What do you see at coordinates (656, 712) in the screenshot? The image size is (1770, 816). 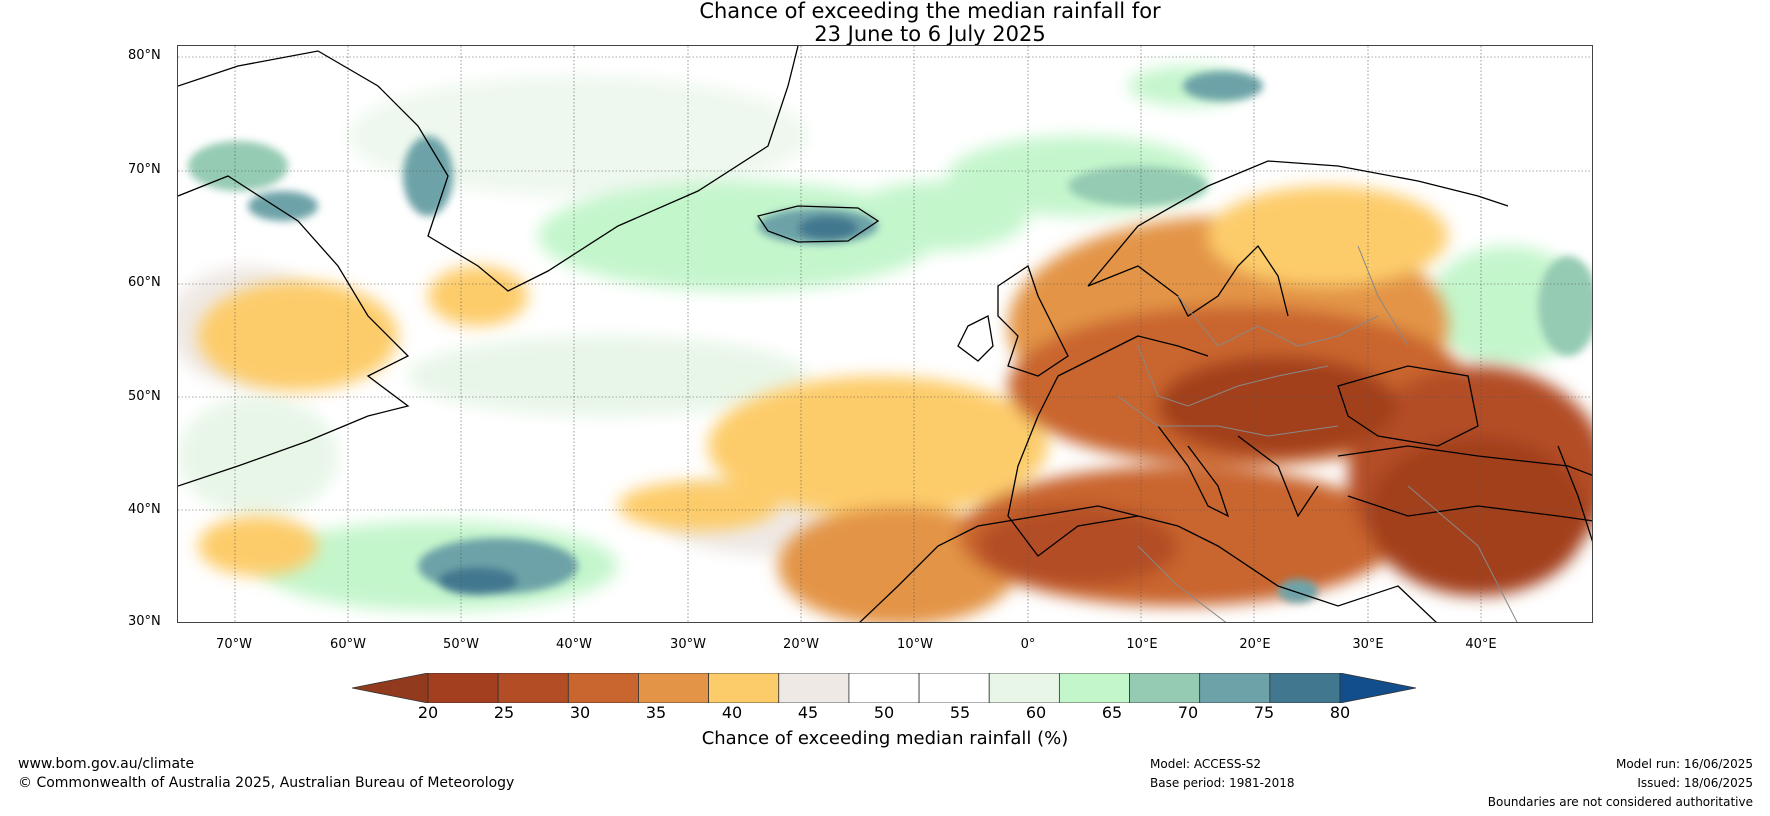 I see `colorbar-tick-label: 35` at bounding box center [656, 712].